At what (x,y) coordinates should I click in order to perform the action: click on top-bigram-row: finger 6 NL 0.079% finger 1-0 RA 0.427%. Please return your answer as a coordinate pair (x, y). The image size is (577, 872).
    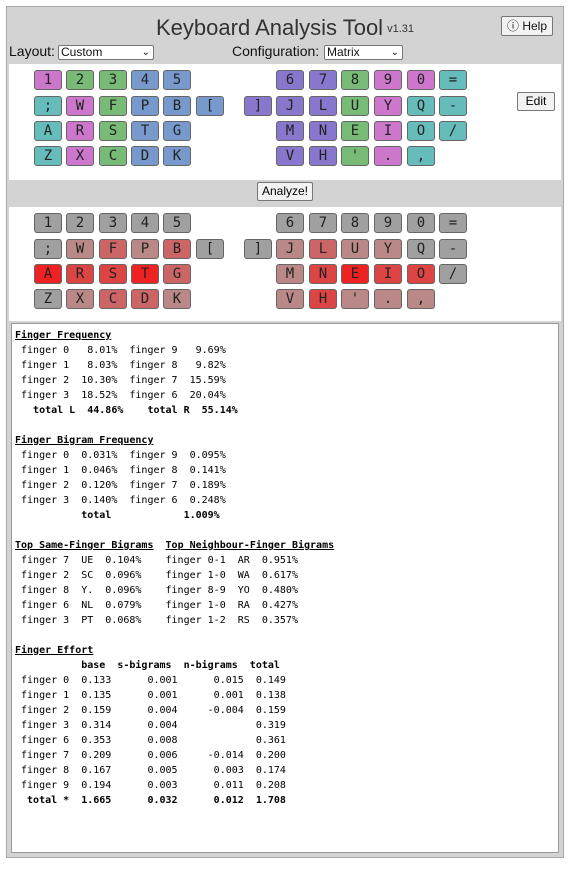
    Looking at the image, I should click on (156, 605).